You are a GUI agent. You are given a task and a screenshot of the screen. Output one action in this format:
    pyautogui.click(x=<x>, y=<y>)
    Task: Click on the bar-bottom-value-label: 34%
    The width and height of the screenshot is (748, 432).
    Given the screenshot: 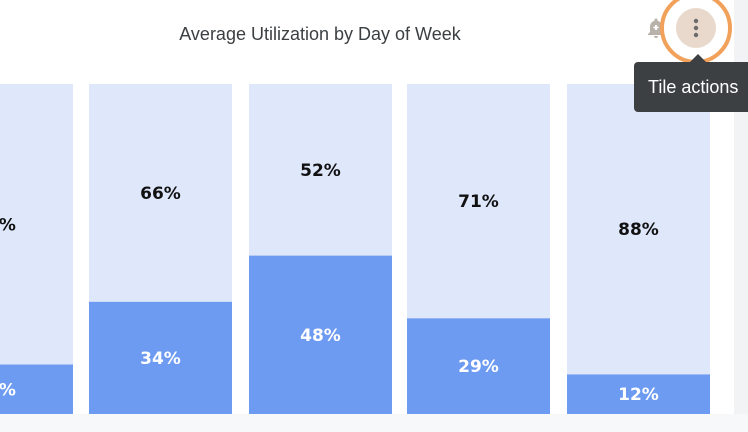 What is the action you would take?
    pyautogui.click(x=160, y=359)
    